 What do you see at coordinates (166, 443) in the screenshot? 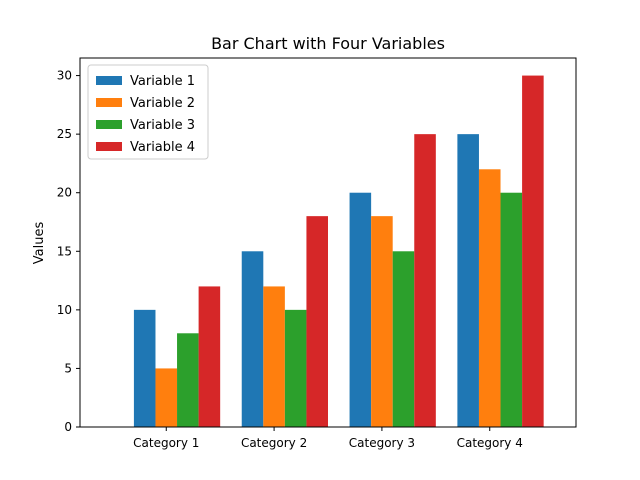
I see `x-tick-label: Category 1` at bounding box center [166, 443].